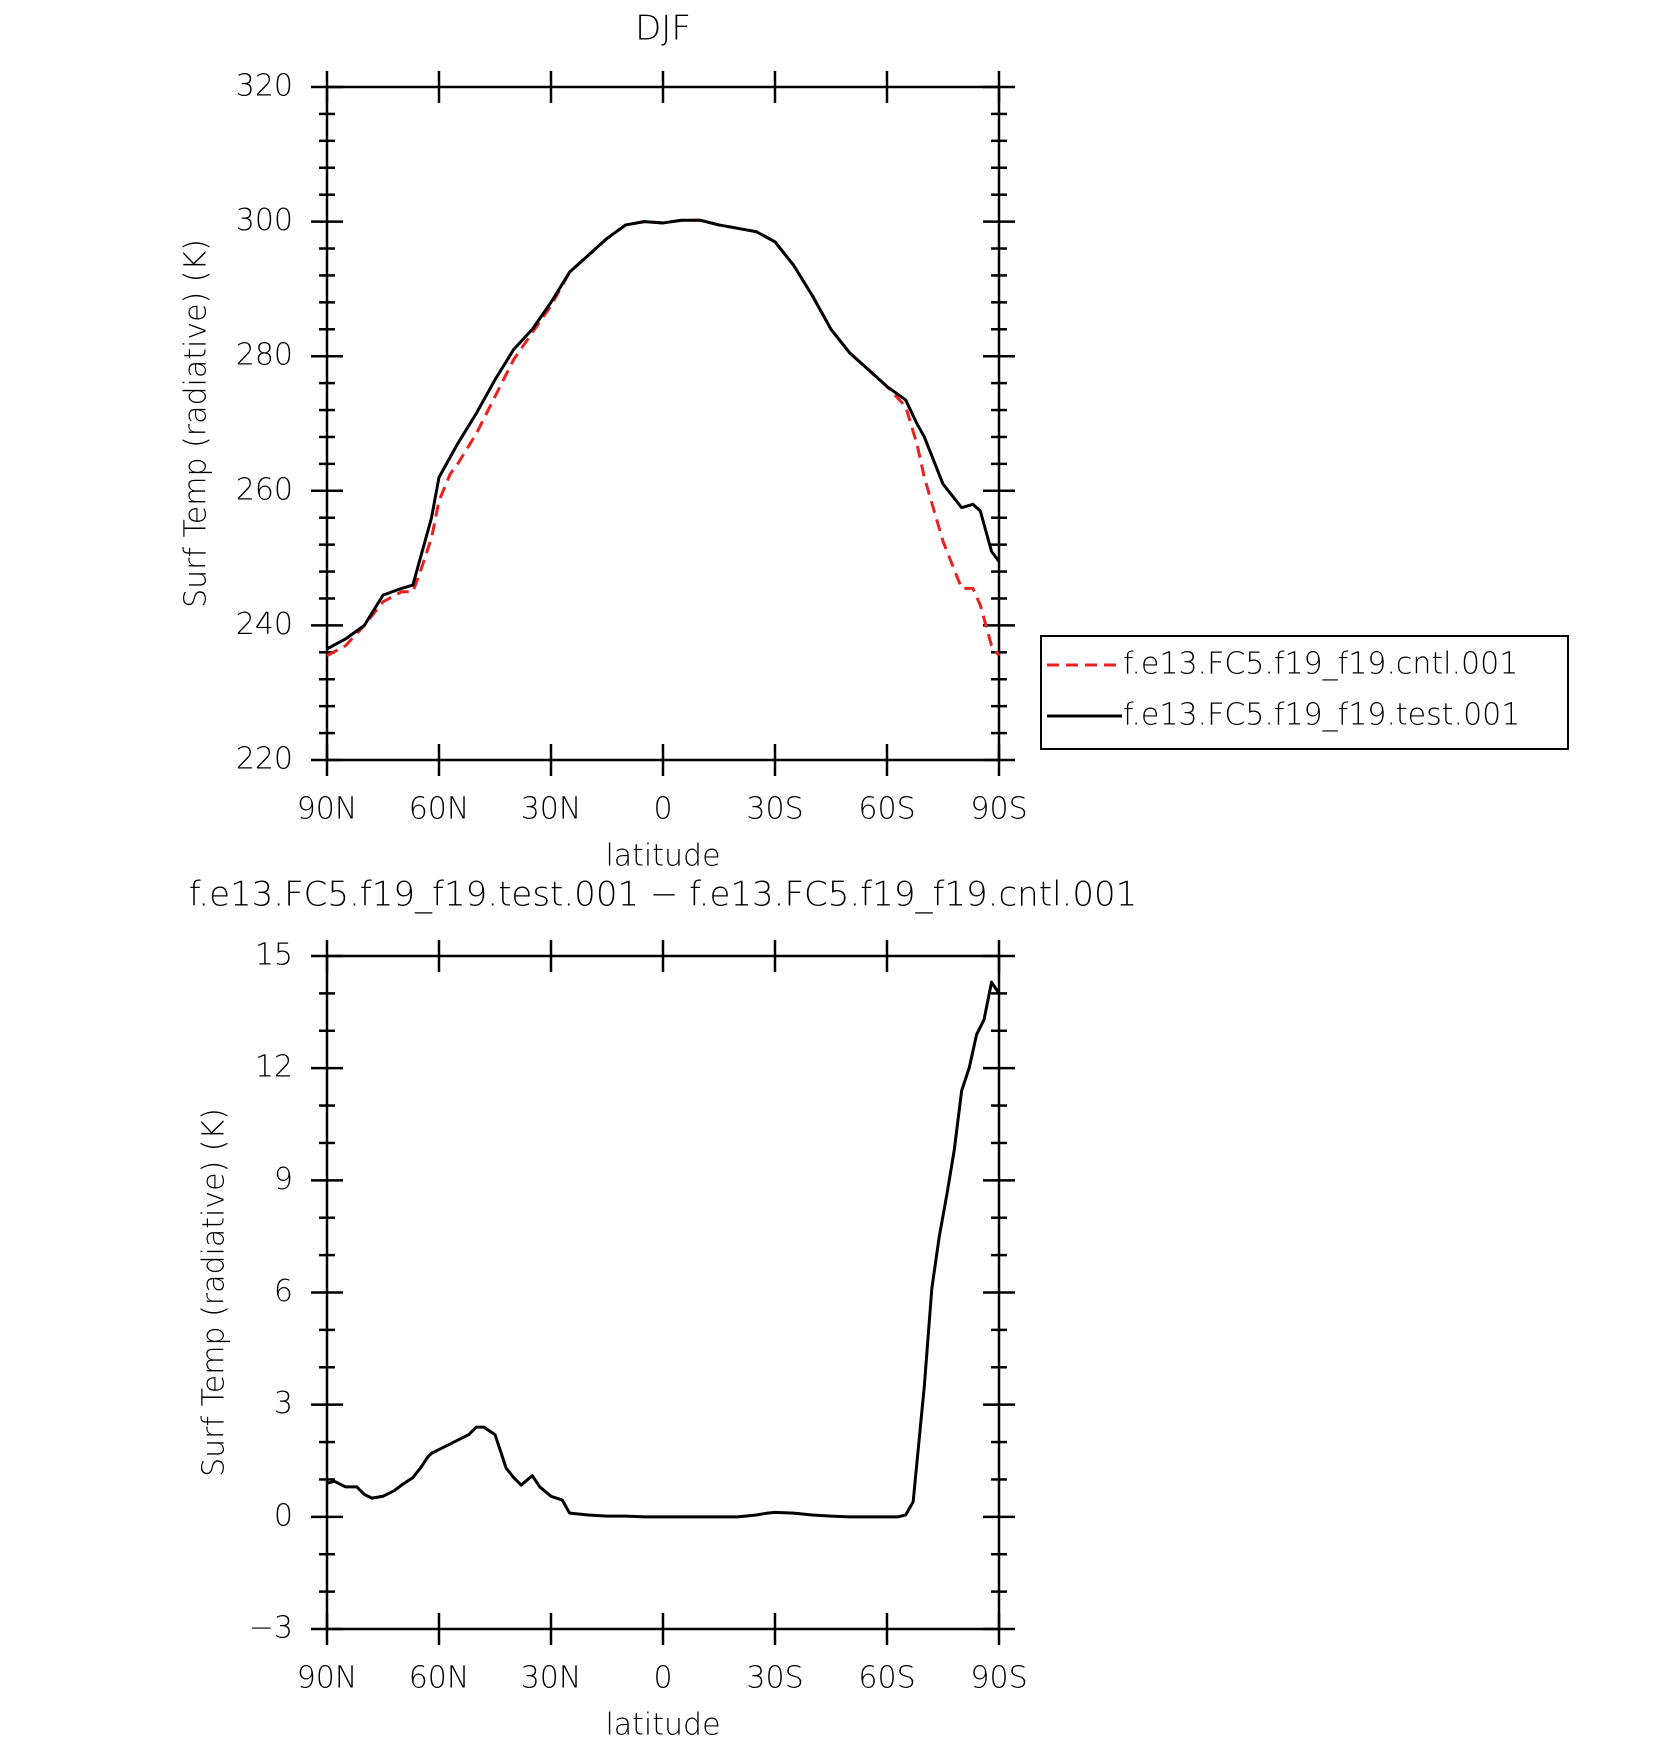  Describe the element at coordinates (271, 1628) in the screenshot. I see `y-tick-label: −3` at that location.